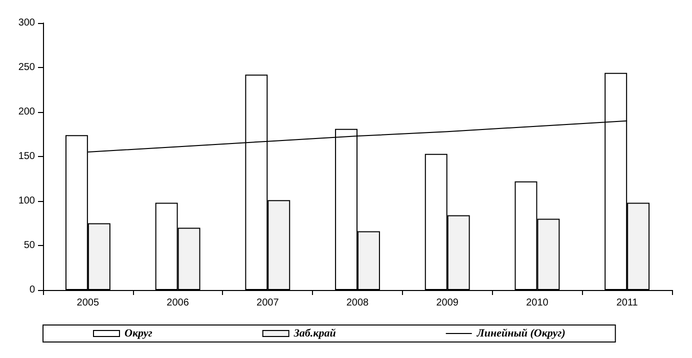 This screenshot has height=358, width=692. What do you see at coordinates (88, 303) in the screenshot?
I see `x-tick-label: 2005` at bounding box center [88, 303].